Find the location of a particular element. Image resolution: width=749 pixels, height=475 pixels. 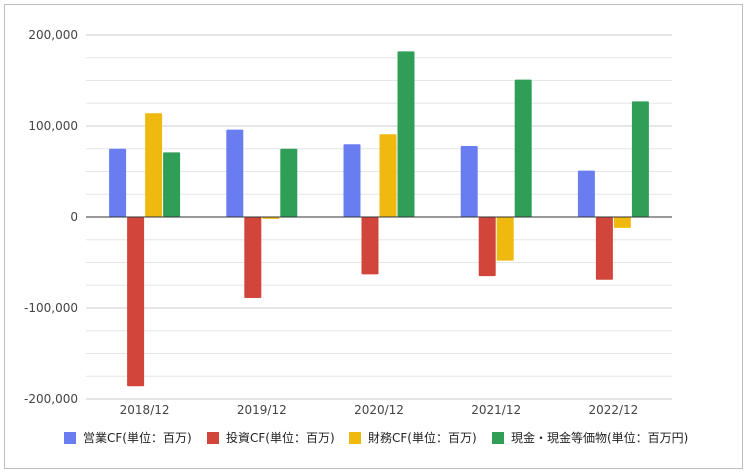

x-tick-label: 2018/12 is located at coordinates (145, 410).